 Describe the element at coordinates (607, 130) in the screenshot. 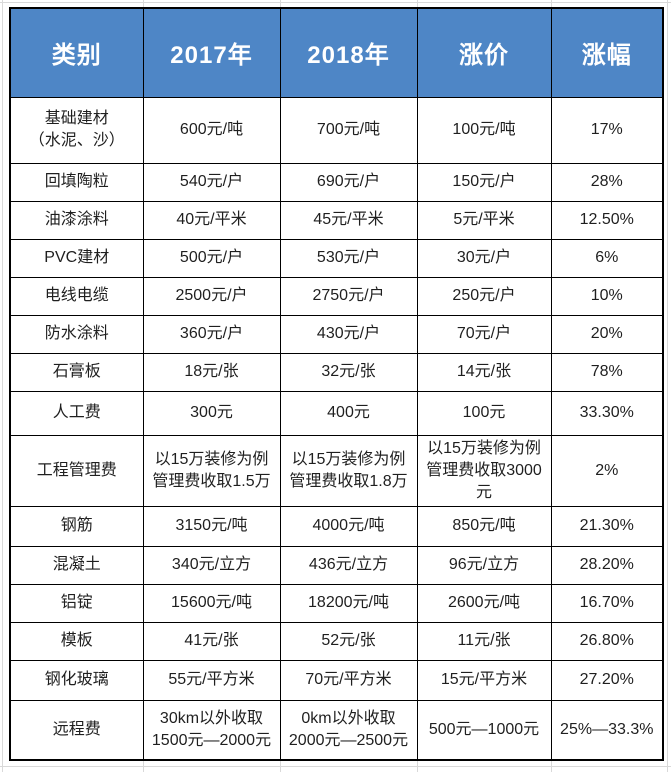

I see `cell-rate: 17%` at that location.